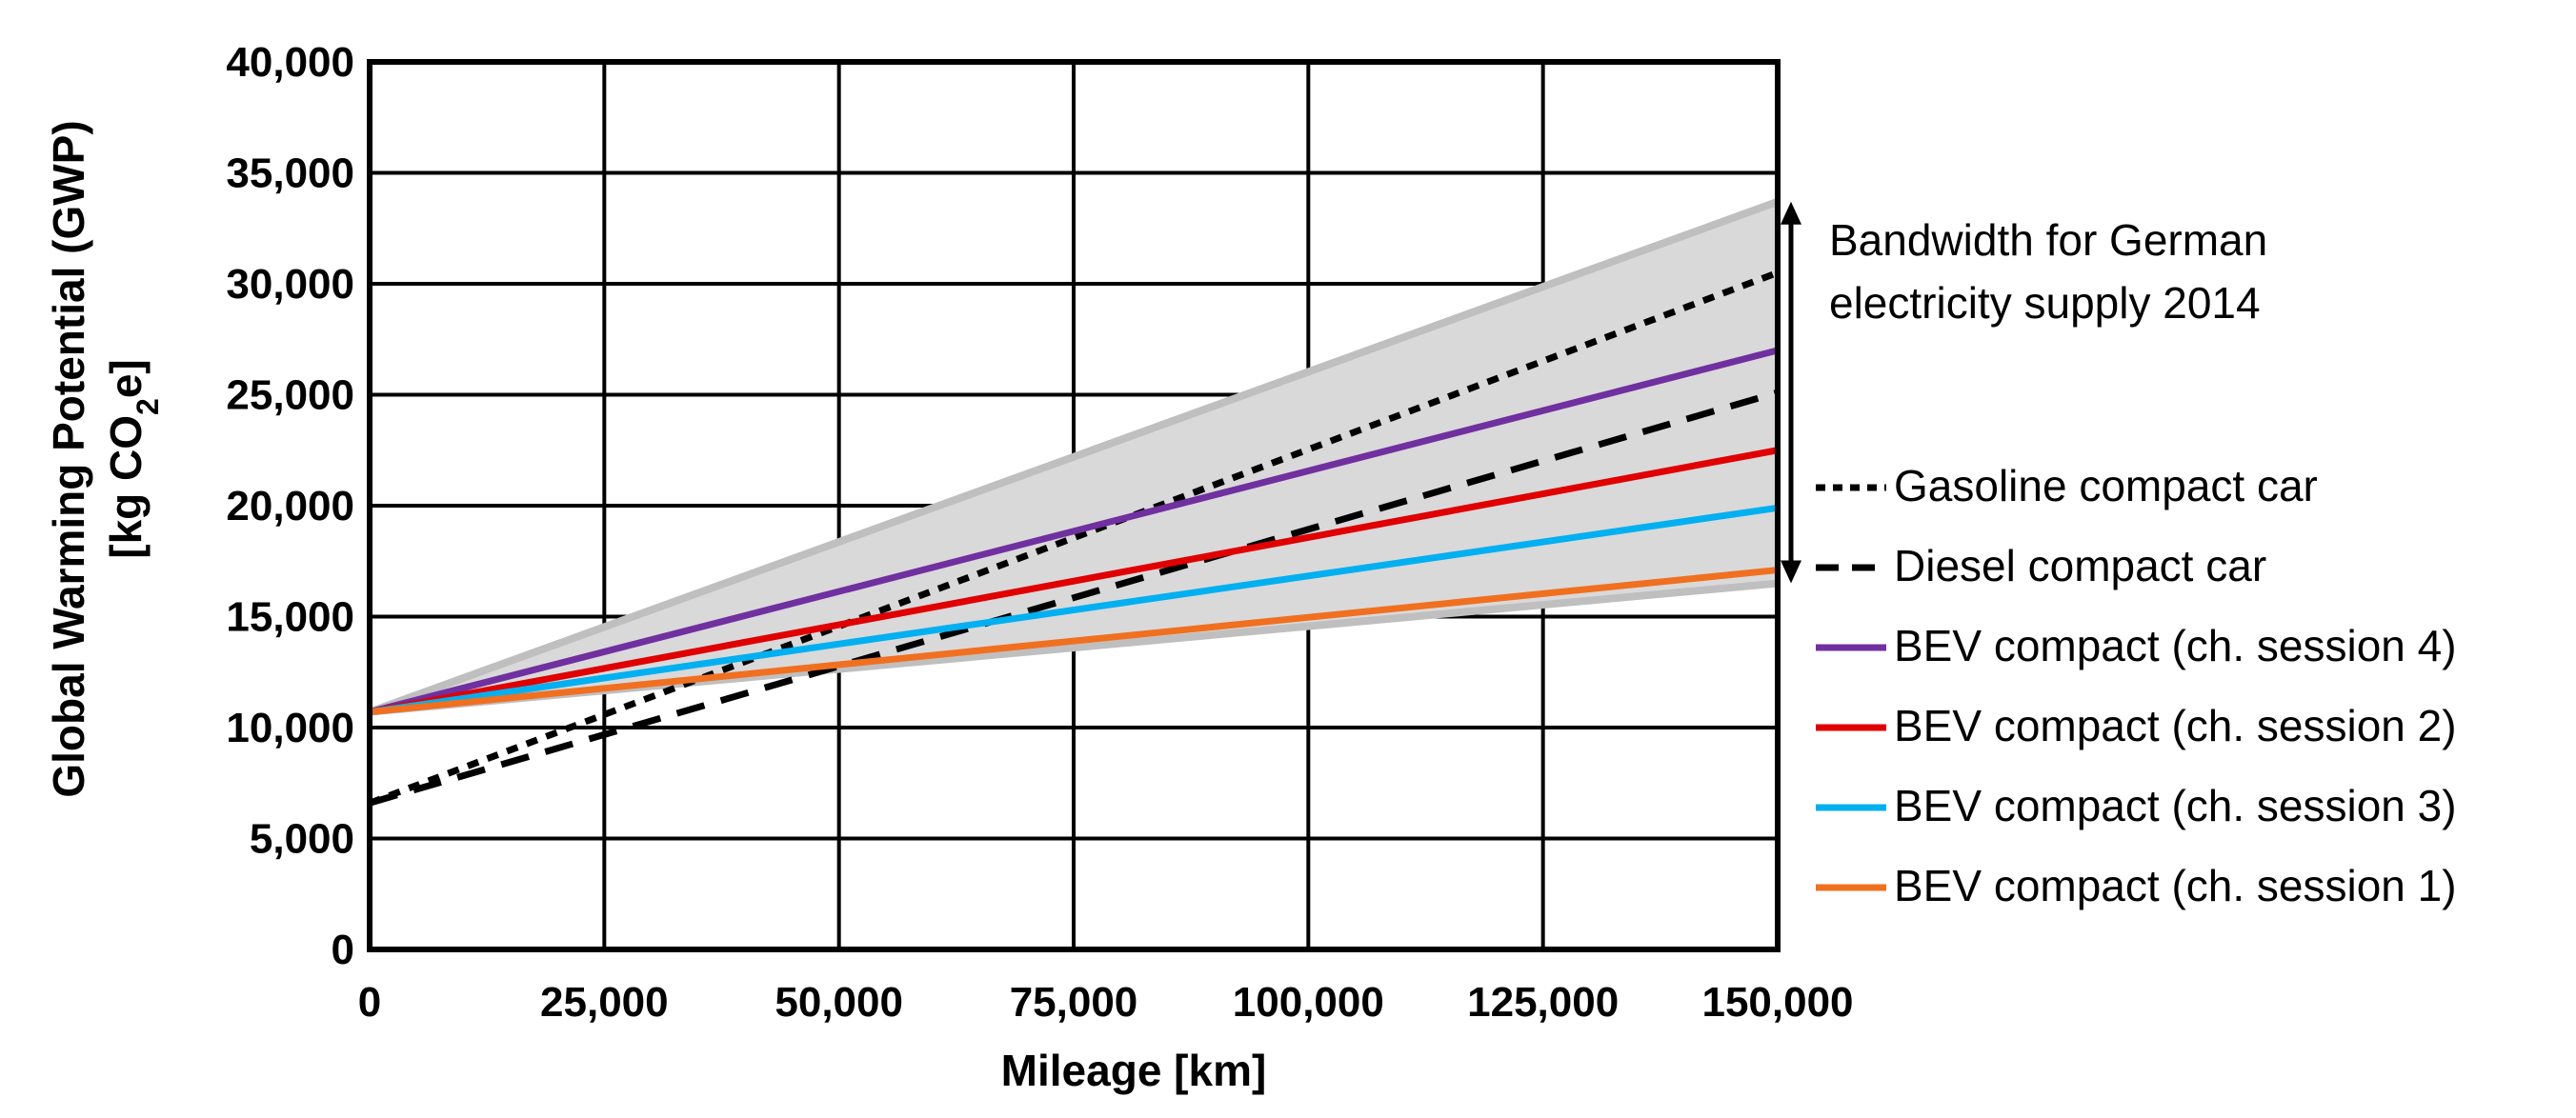 Image resolution: width=2576 pixels, height=1118 pixels. Describe the element at coordinates (369, 1002) in the screenshot. I see `x-tick-label-0: 0` at that location.